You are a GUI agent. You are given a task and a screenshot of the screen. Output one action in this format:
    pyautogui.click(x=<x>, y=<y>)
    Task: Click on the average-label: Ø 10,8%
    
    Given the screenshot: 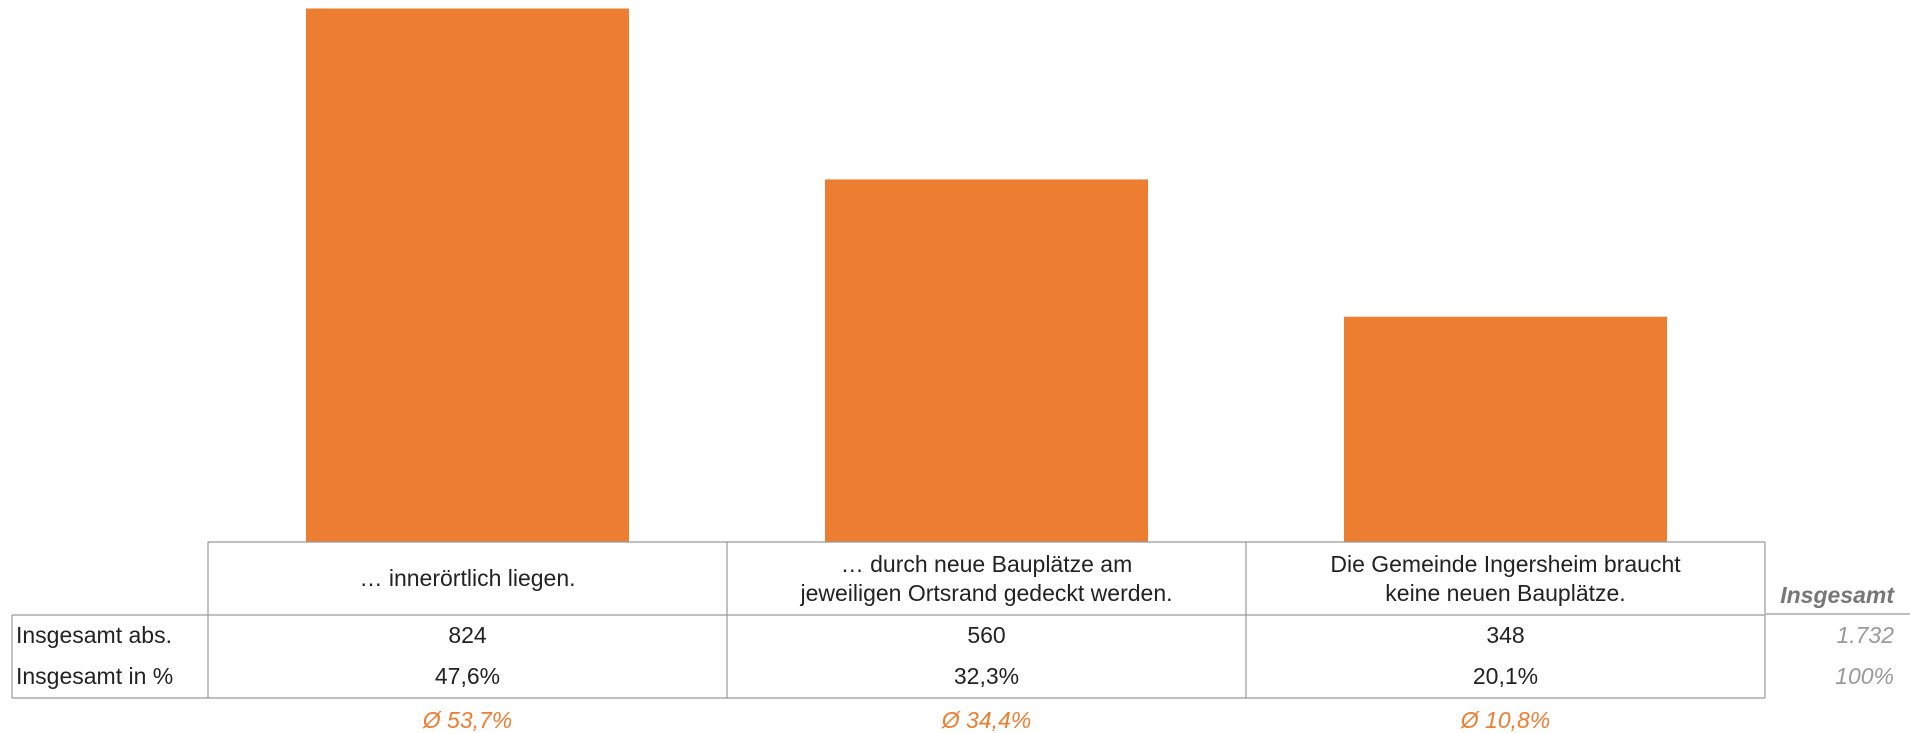 What is the action you would take?
    pyautogui.click(x=1505, y=719)
    